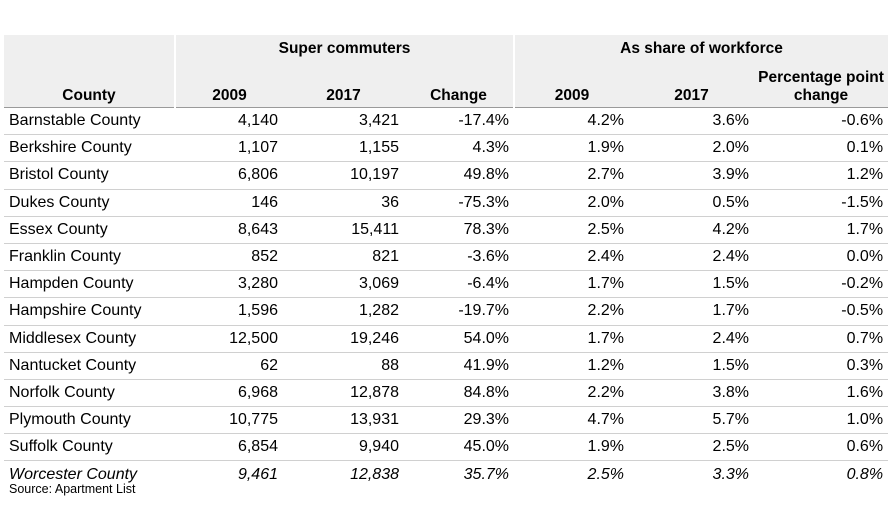 This screenshot has width=892, height=529. Describe the element at coordinates (229, 338) in the screenshot. I see `commuters-2009-cell: 12,500` at that location.